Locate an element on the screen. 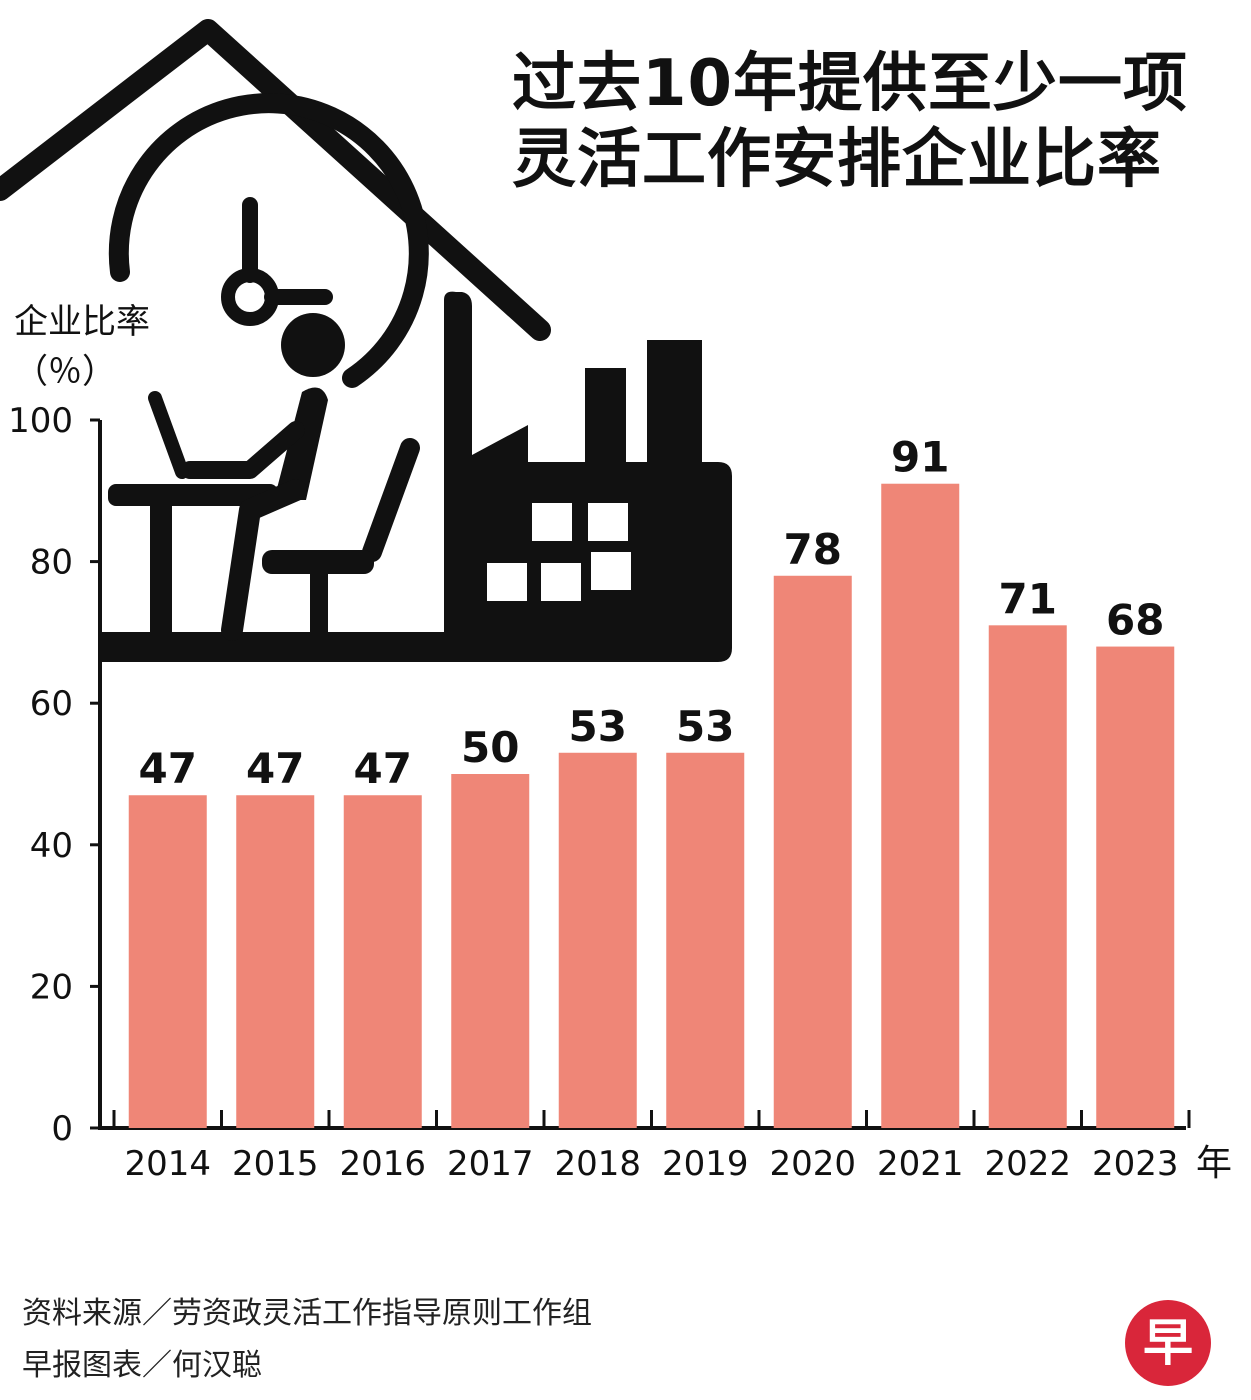 This screenshot has width=1251, height=1400. bar-2016 is located at coordinates (382, 961).